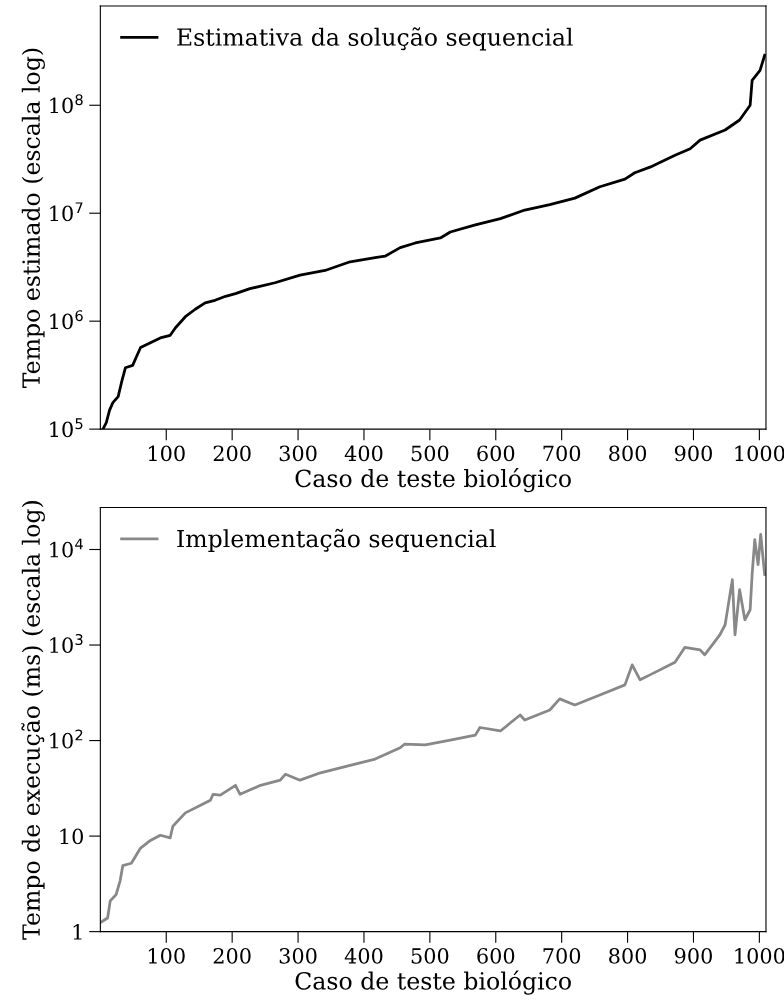 The image size is (784, 1005). What do you see at coordinates (66, 739) in the screenshot?
I see `y-tick-label: 10$^{2}$` at bounding box center [66, 739].